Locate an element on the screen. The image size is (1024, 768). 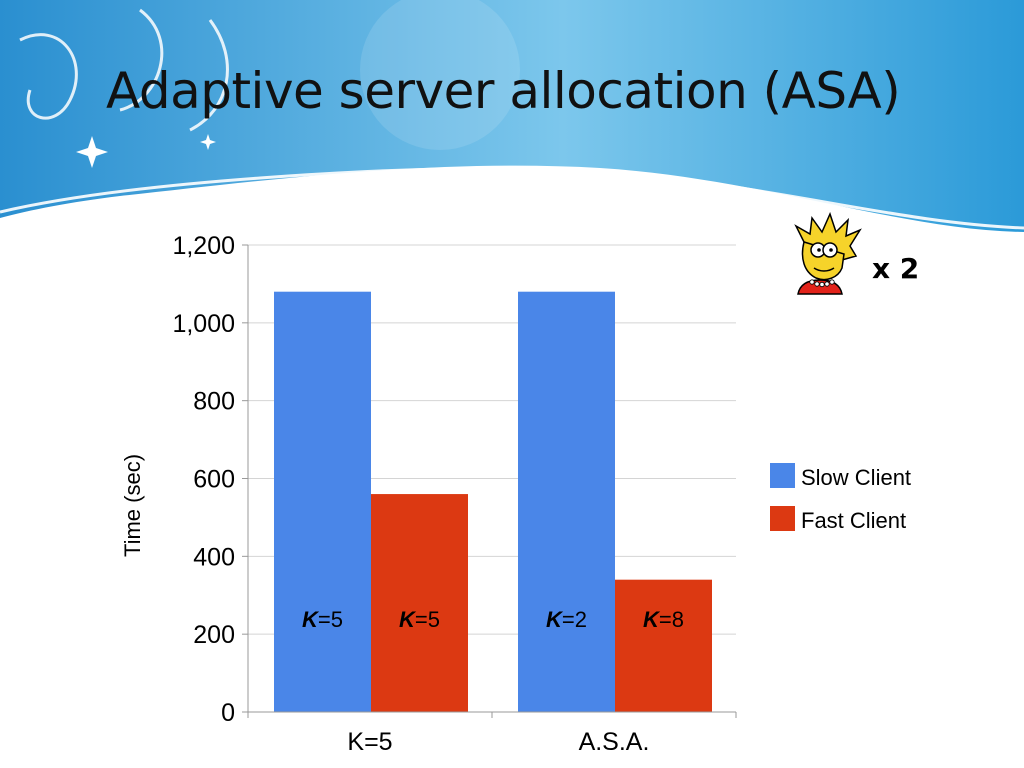
y-tick-label: 1,000 is located at coordinates (203, 324).